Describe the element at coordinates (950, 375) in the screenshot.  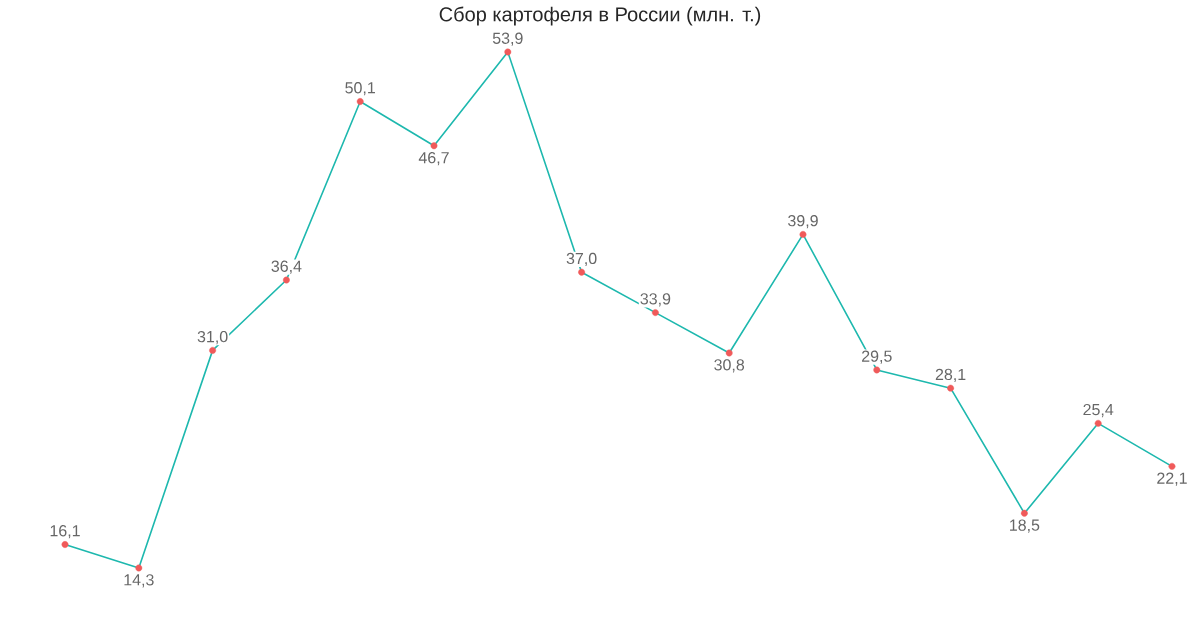
I see `data-label: 28,1` at that location.